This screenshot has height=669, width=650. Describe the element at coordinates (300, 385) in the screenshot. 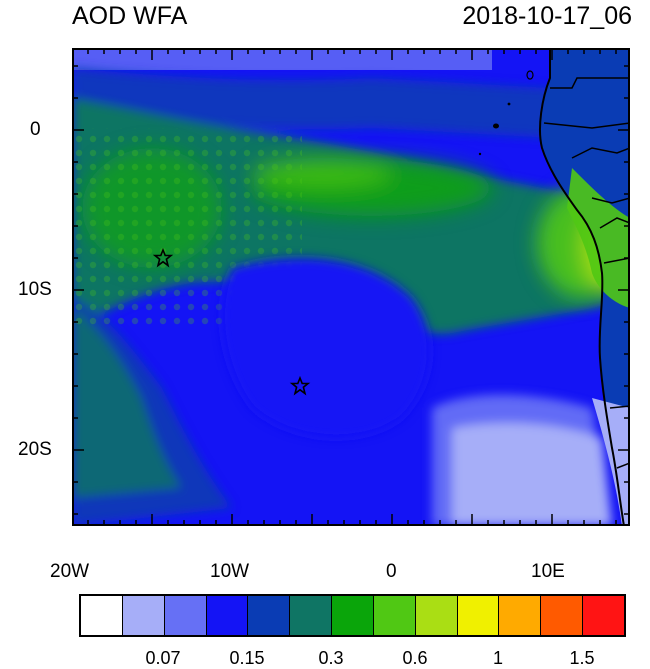

I see `star-marker-south` at that location.